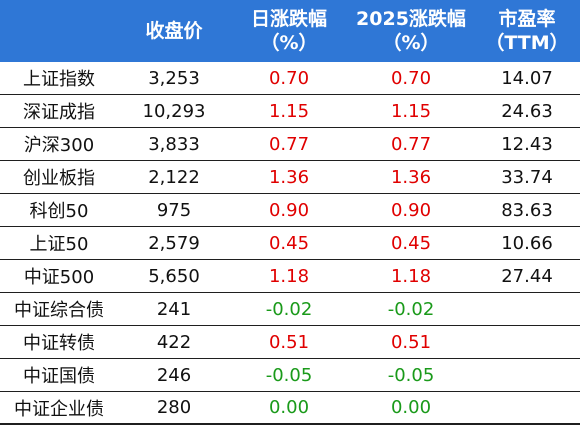 This screenshot has height=425, width=580. What do you see at coordinates (59, 112) in the screenshot?
I see `index-name-cell: 深证成指` at bounding box center [59, 112].